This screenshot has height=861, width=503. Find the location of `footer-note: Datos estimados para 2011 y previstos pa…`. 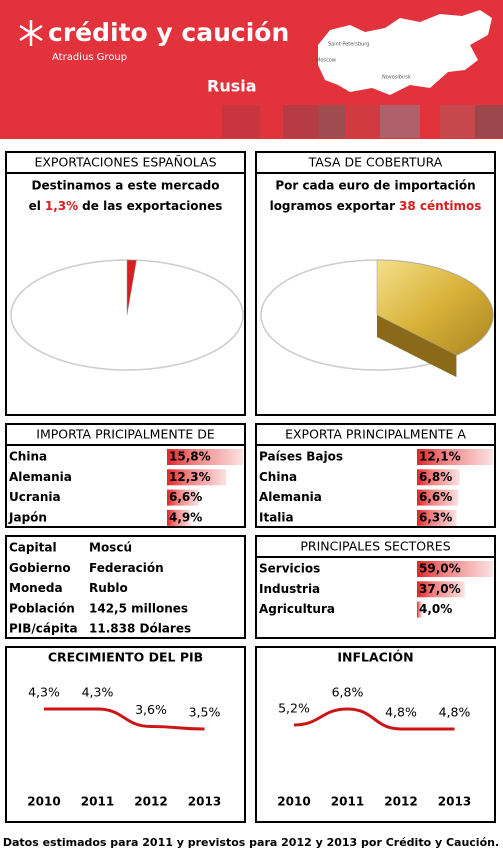

footer-note: Datos estimados para 2011 y previstos pa… is located at coordinates (251, 842).